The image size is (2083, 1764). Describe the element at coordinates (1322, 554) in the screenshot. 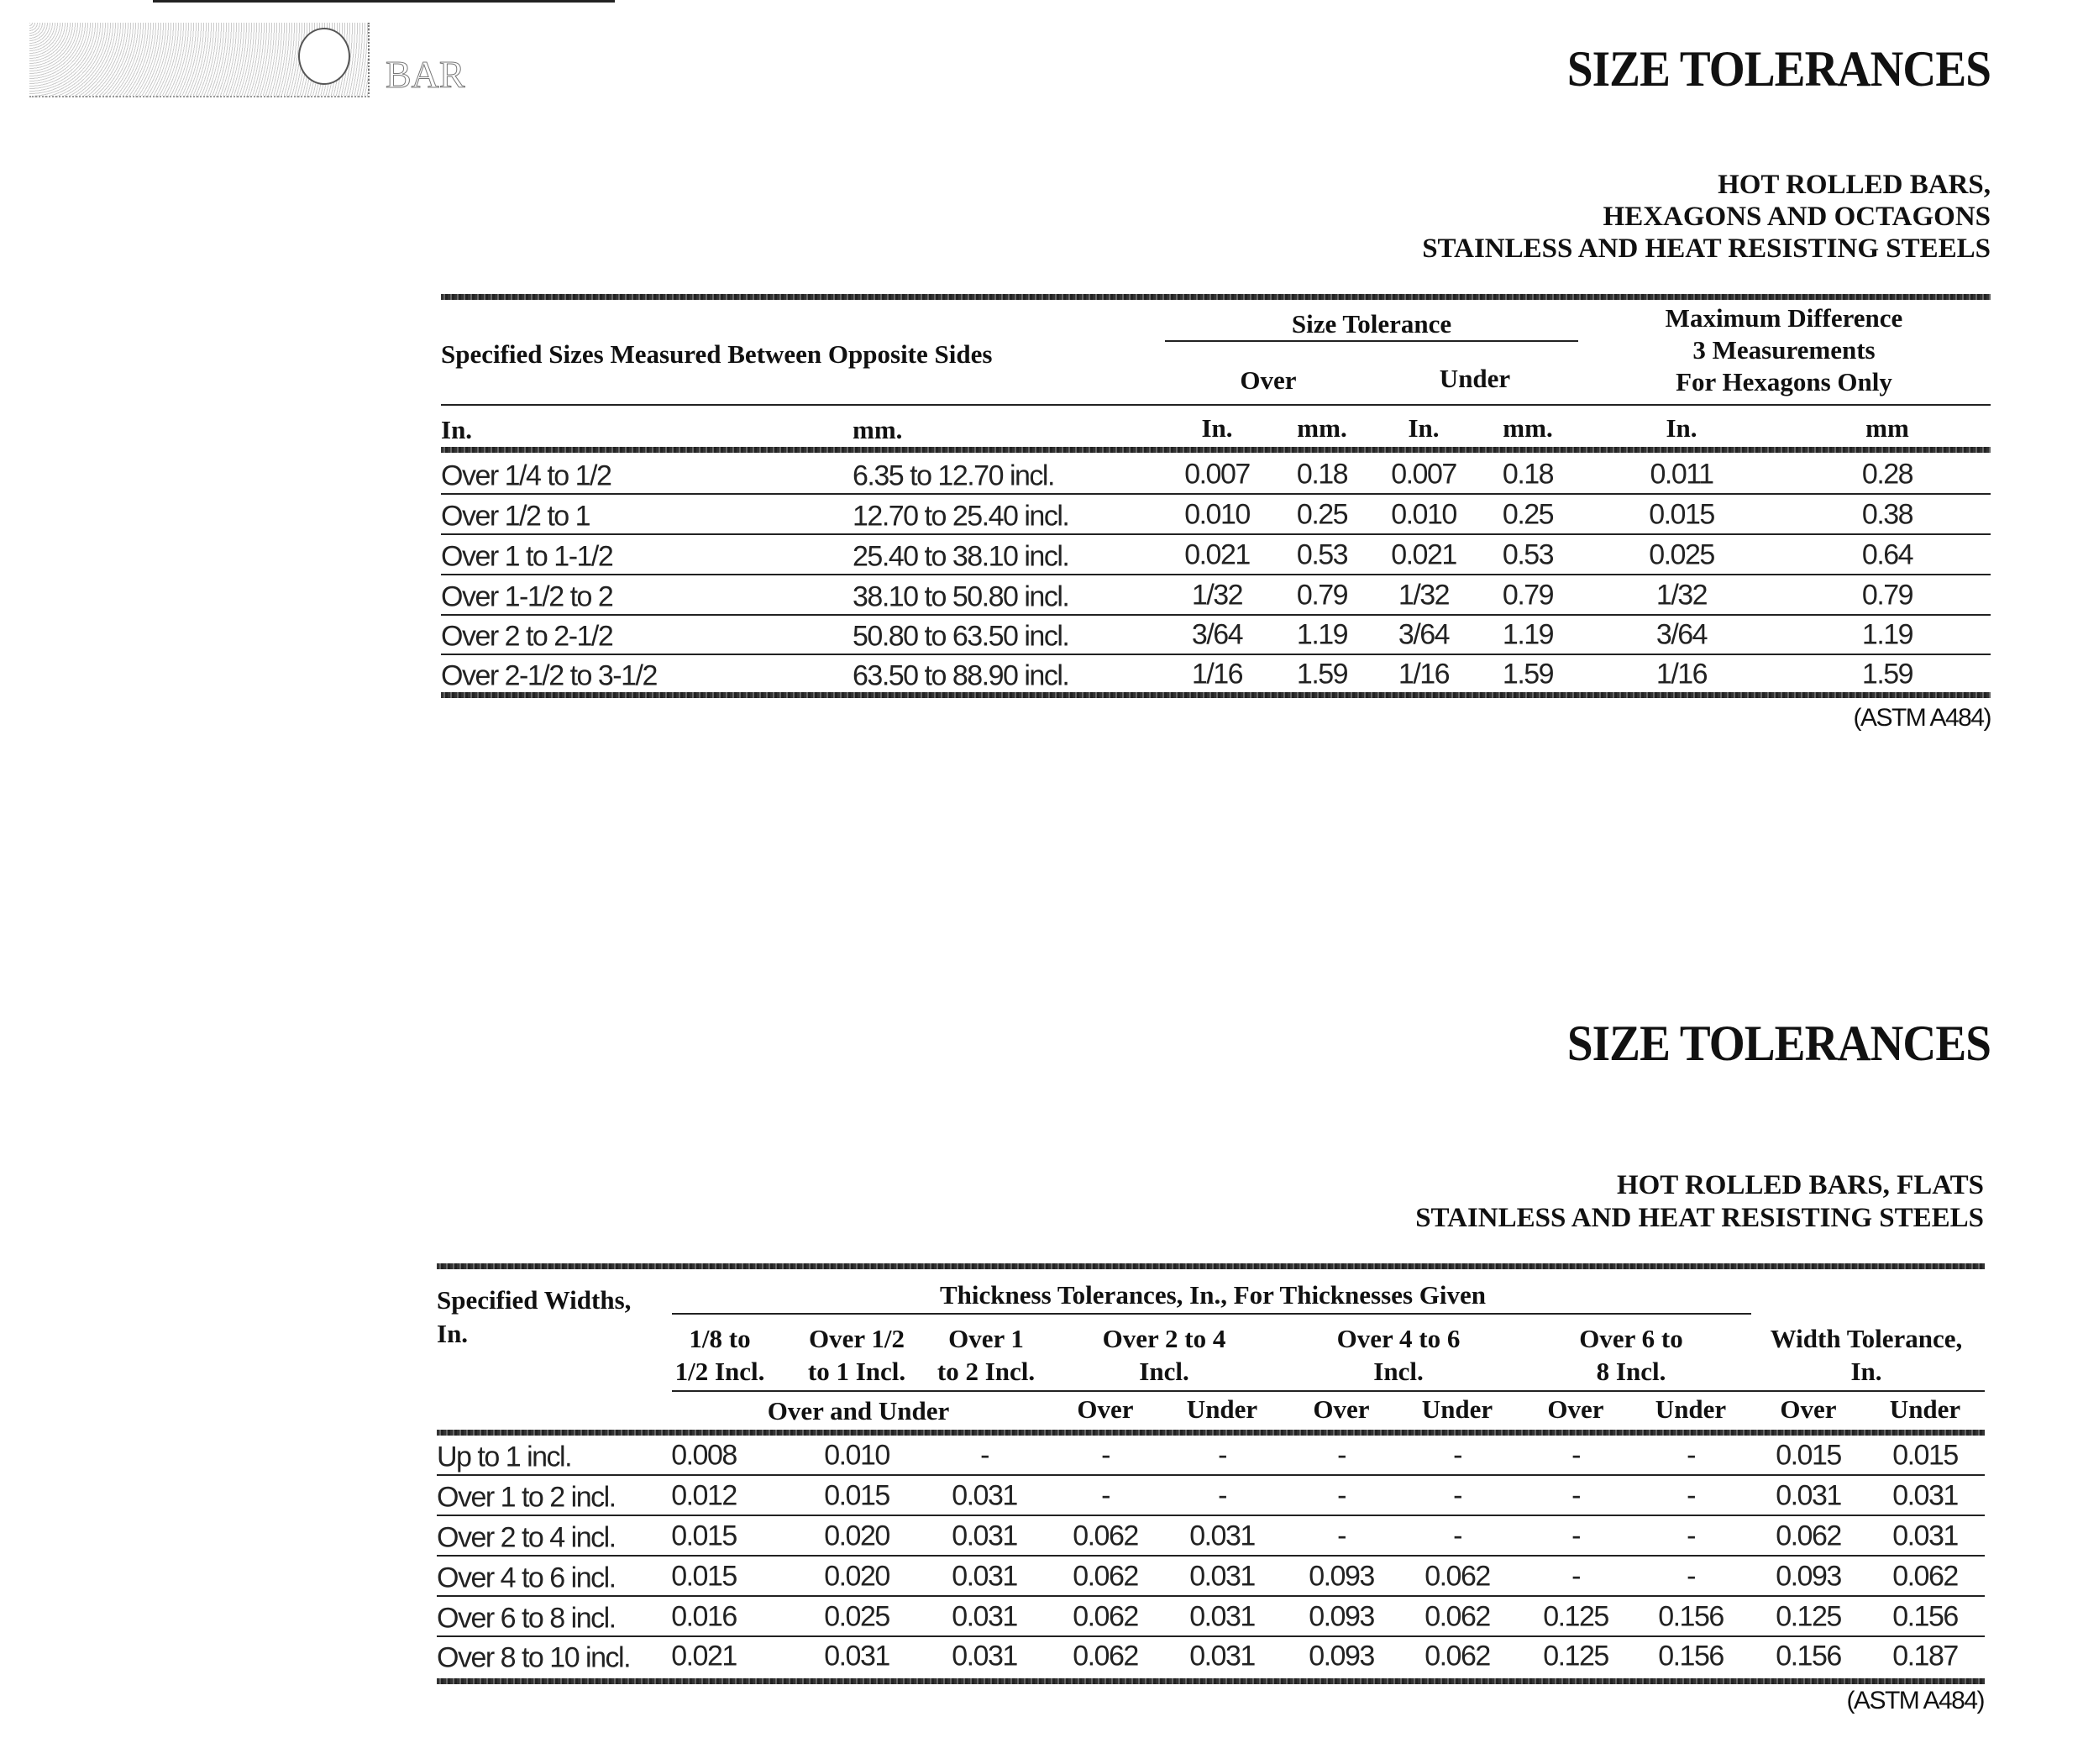

I see `row-tolerance-value: 0.53` at that location.